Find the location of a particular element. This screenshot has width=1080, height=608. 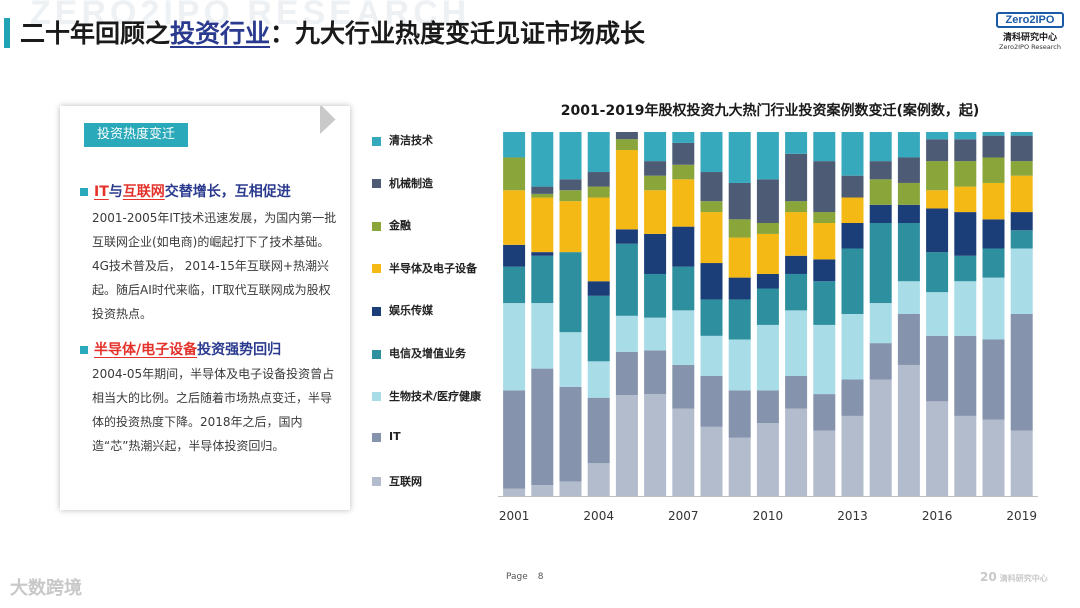

watermark-right-mark: 20 is located at coordinates (988, 577).